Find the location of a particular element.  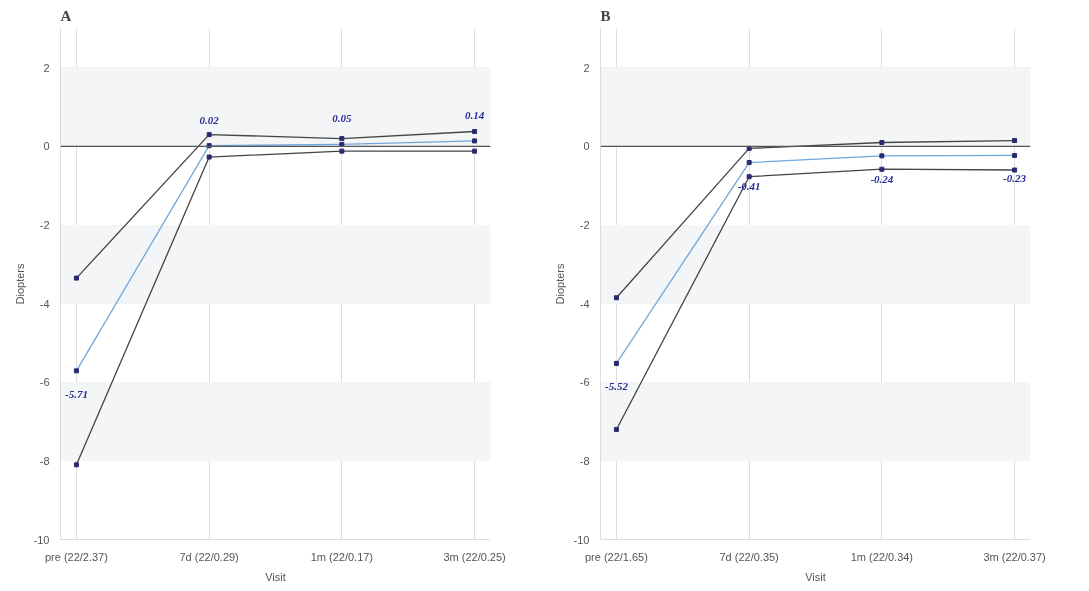

data-label: -0.23 is located at coordinates (1015, 178).